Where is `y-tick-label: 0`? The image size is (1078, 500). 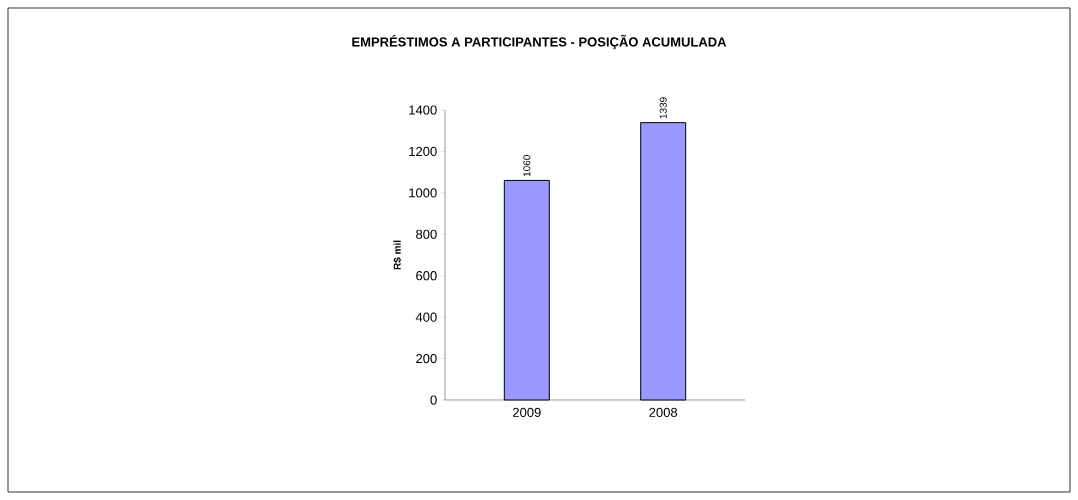 y-tick-label: 0 is located at coordinates (433, 400).